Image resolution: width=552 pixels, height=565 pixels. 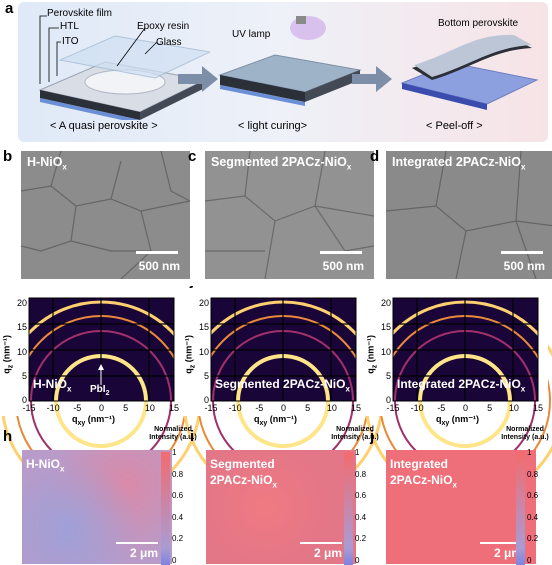 I want to click on sem-image-c: Segmented 2PACz-NiOx 500 nm, so click(x=289, y=215).